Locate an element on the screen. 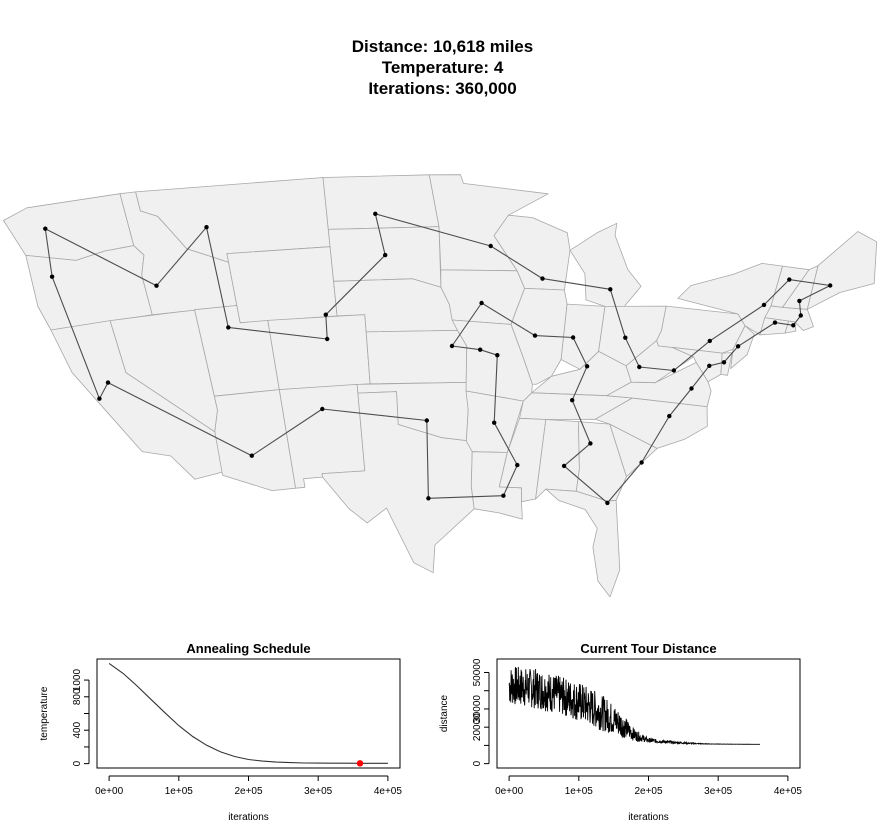 This screenshot has height=830, width=885. y-tick-label: 0 is located at coordinates (477, 763).